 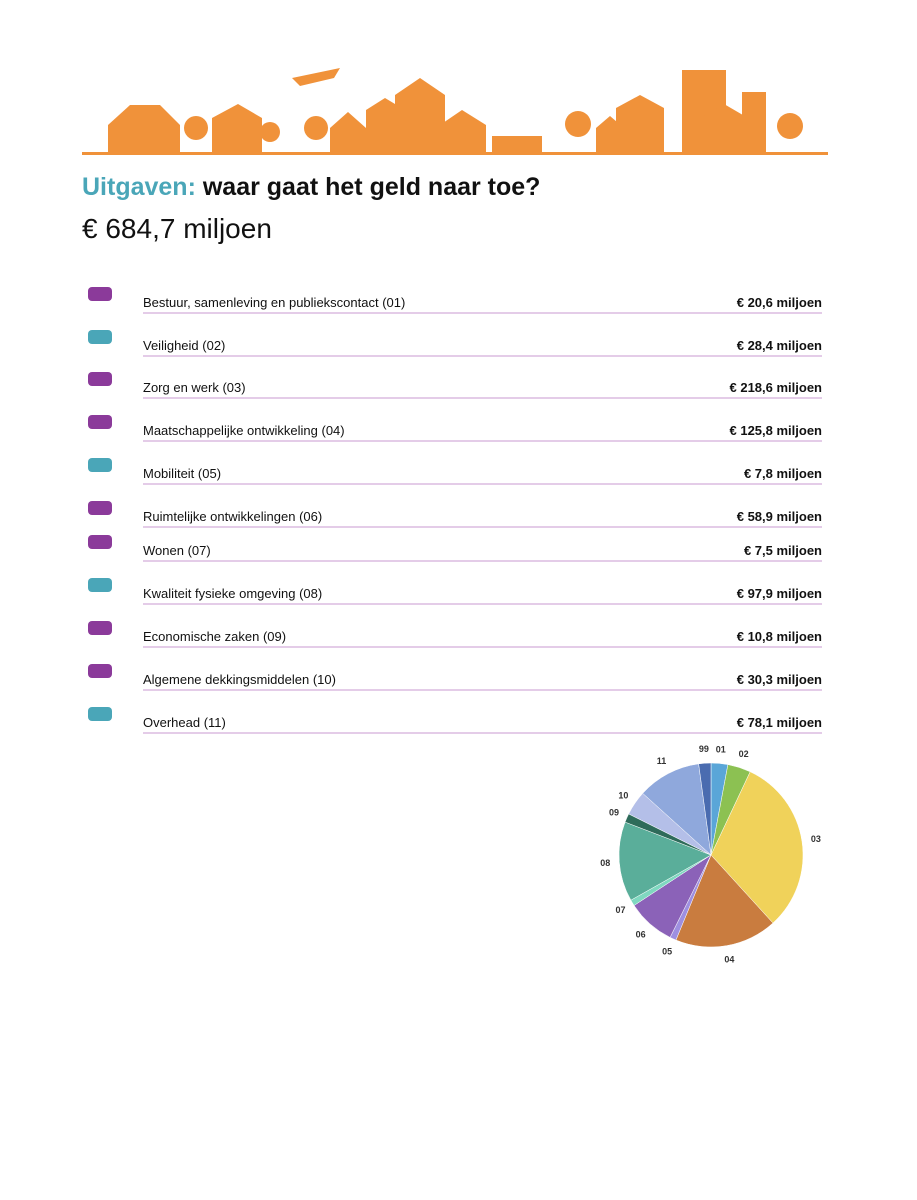 I want to click on item-amount: € 125,8 miljoen, so click(x=776, y=430).